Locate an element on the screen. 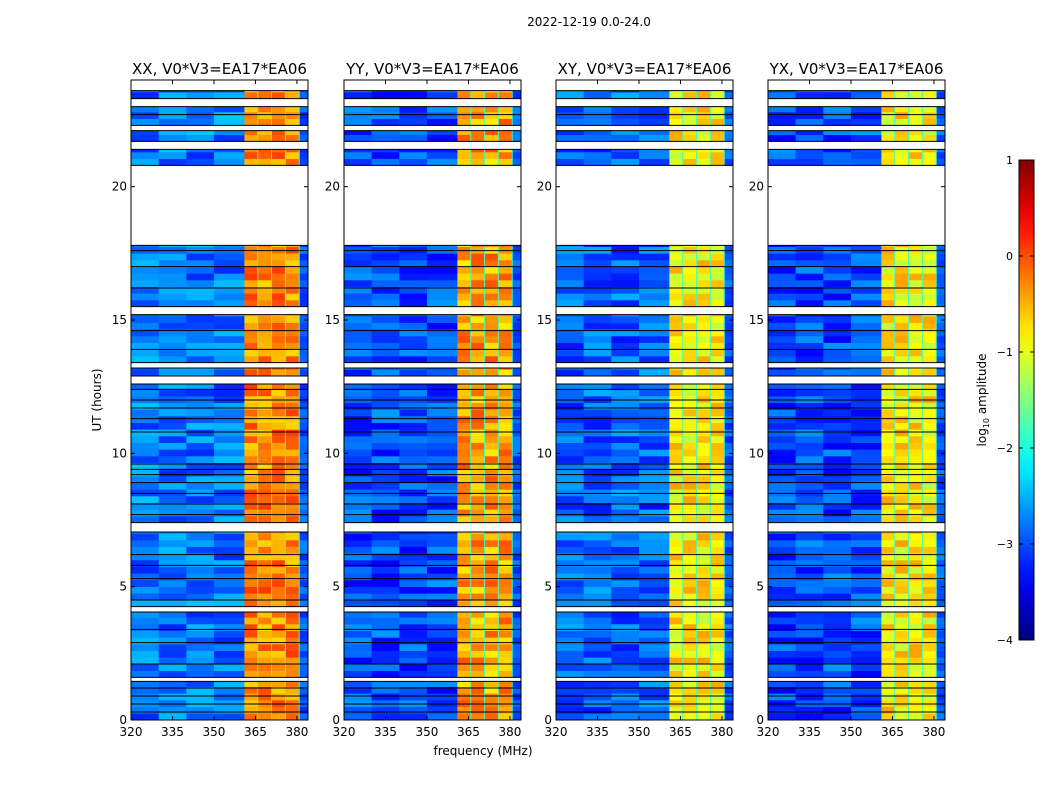  panel-frame is located at coordinates (219, 400).